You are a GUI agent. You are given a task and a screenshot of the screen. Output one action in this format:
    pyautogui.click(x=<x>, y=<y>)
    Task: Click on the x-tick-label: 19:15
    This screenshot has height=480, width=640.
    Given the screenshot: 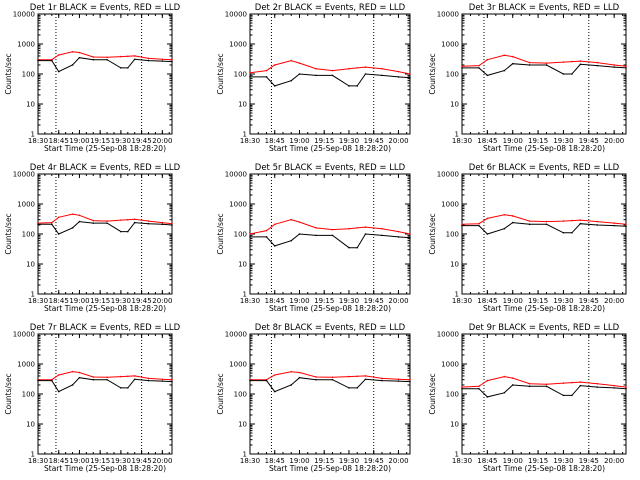 What is the action you would take?
    pyautogui.click(x=100, y=301)
    